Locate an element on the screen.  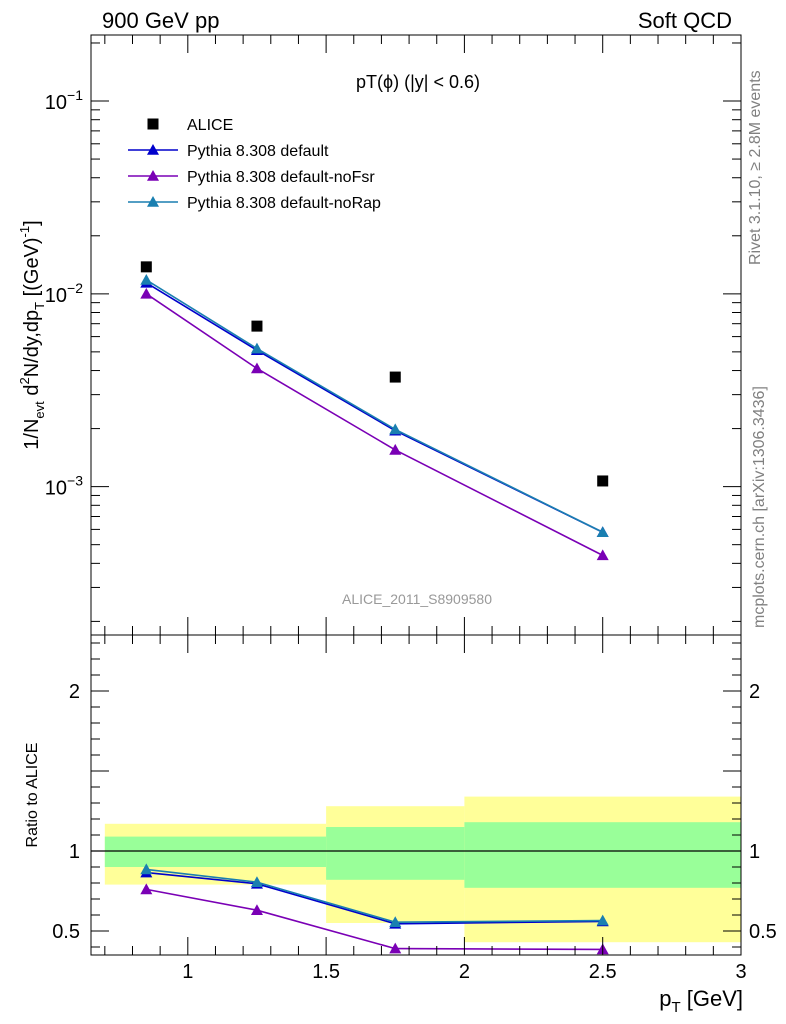
header-left: 900 GeV pp is located at coordinates (160, 20).